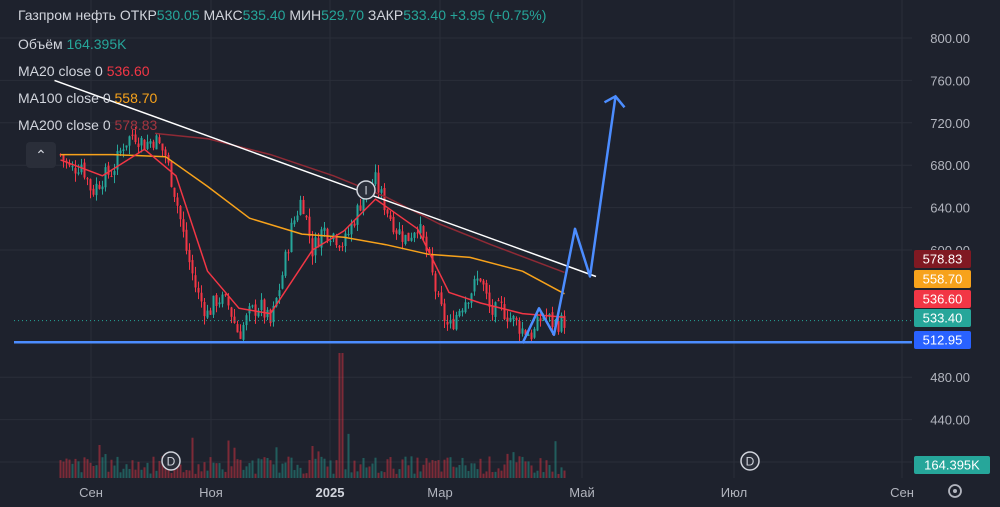 The image size is (1000, 507). I want to click on volume-bars, so click(312, 415).